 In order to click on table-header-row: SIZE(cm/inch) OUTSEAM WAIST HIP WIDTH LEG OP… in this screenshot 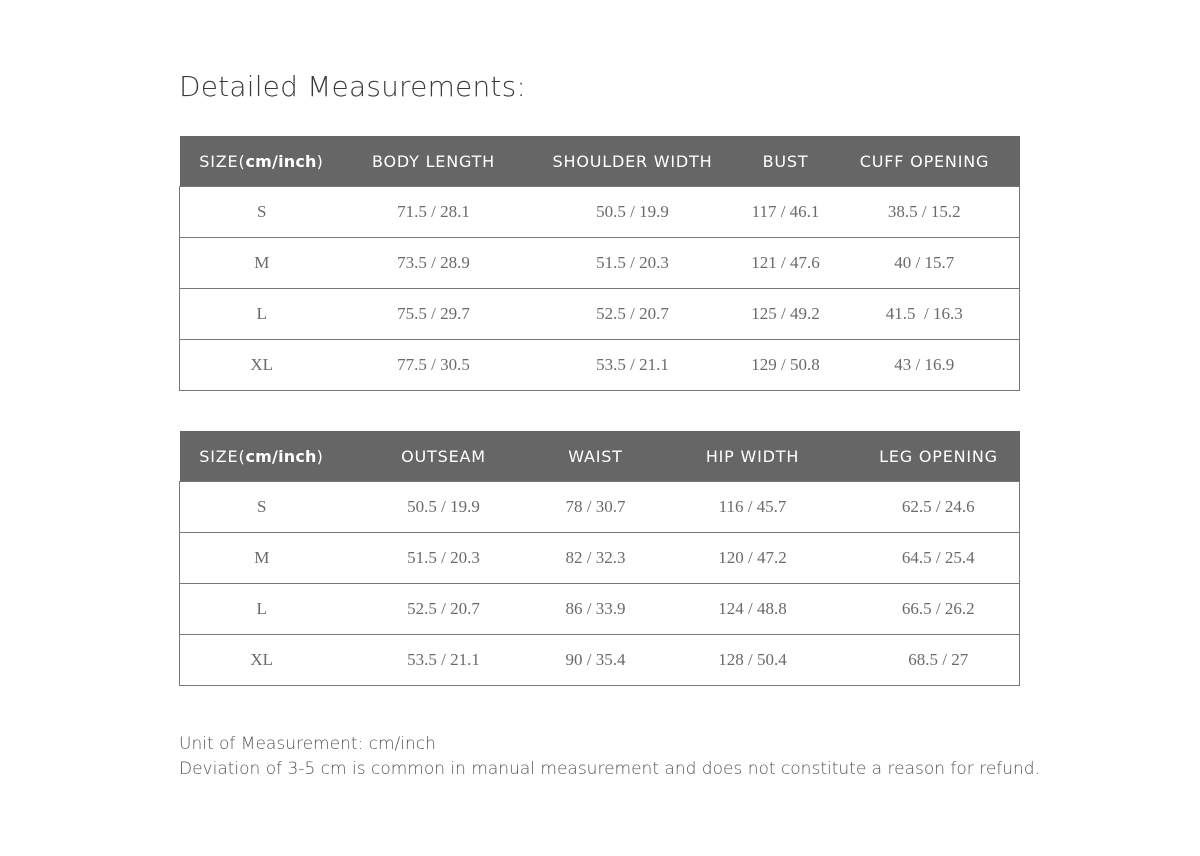, I will do `click(599, 456)`.